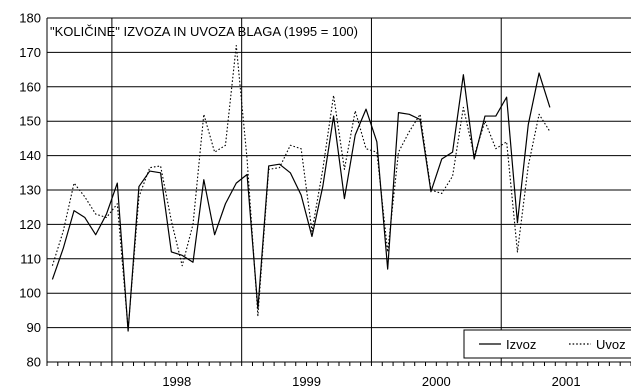 This screenshot has width=631, height=392. I want to click on x-axis: 1998 1999 2000 2001, so click(338, 375).